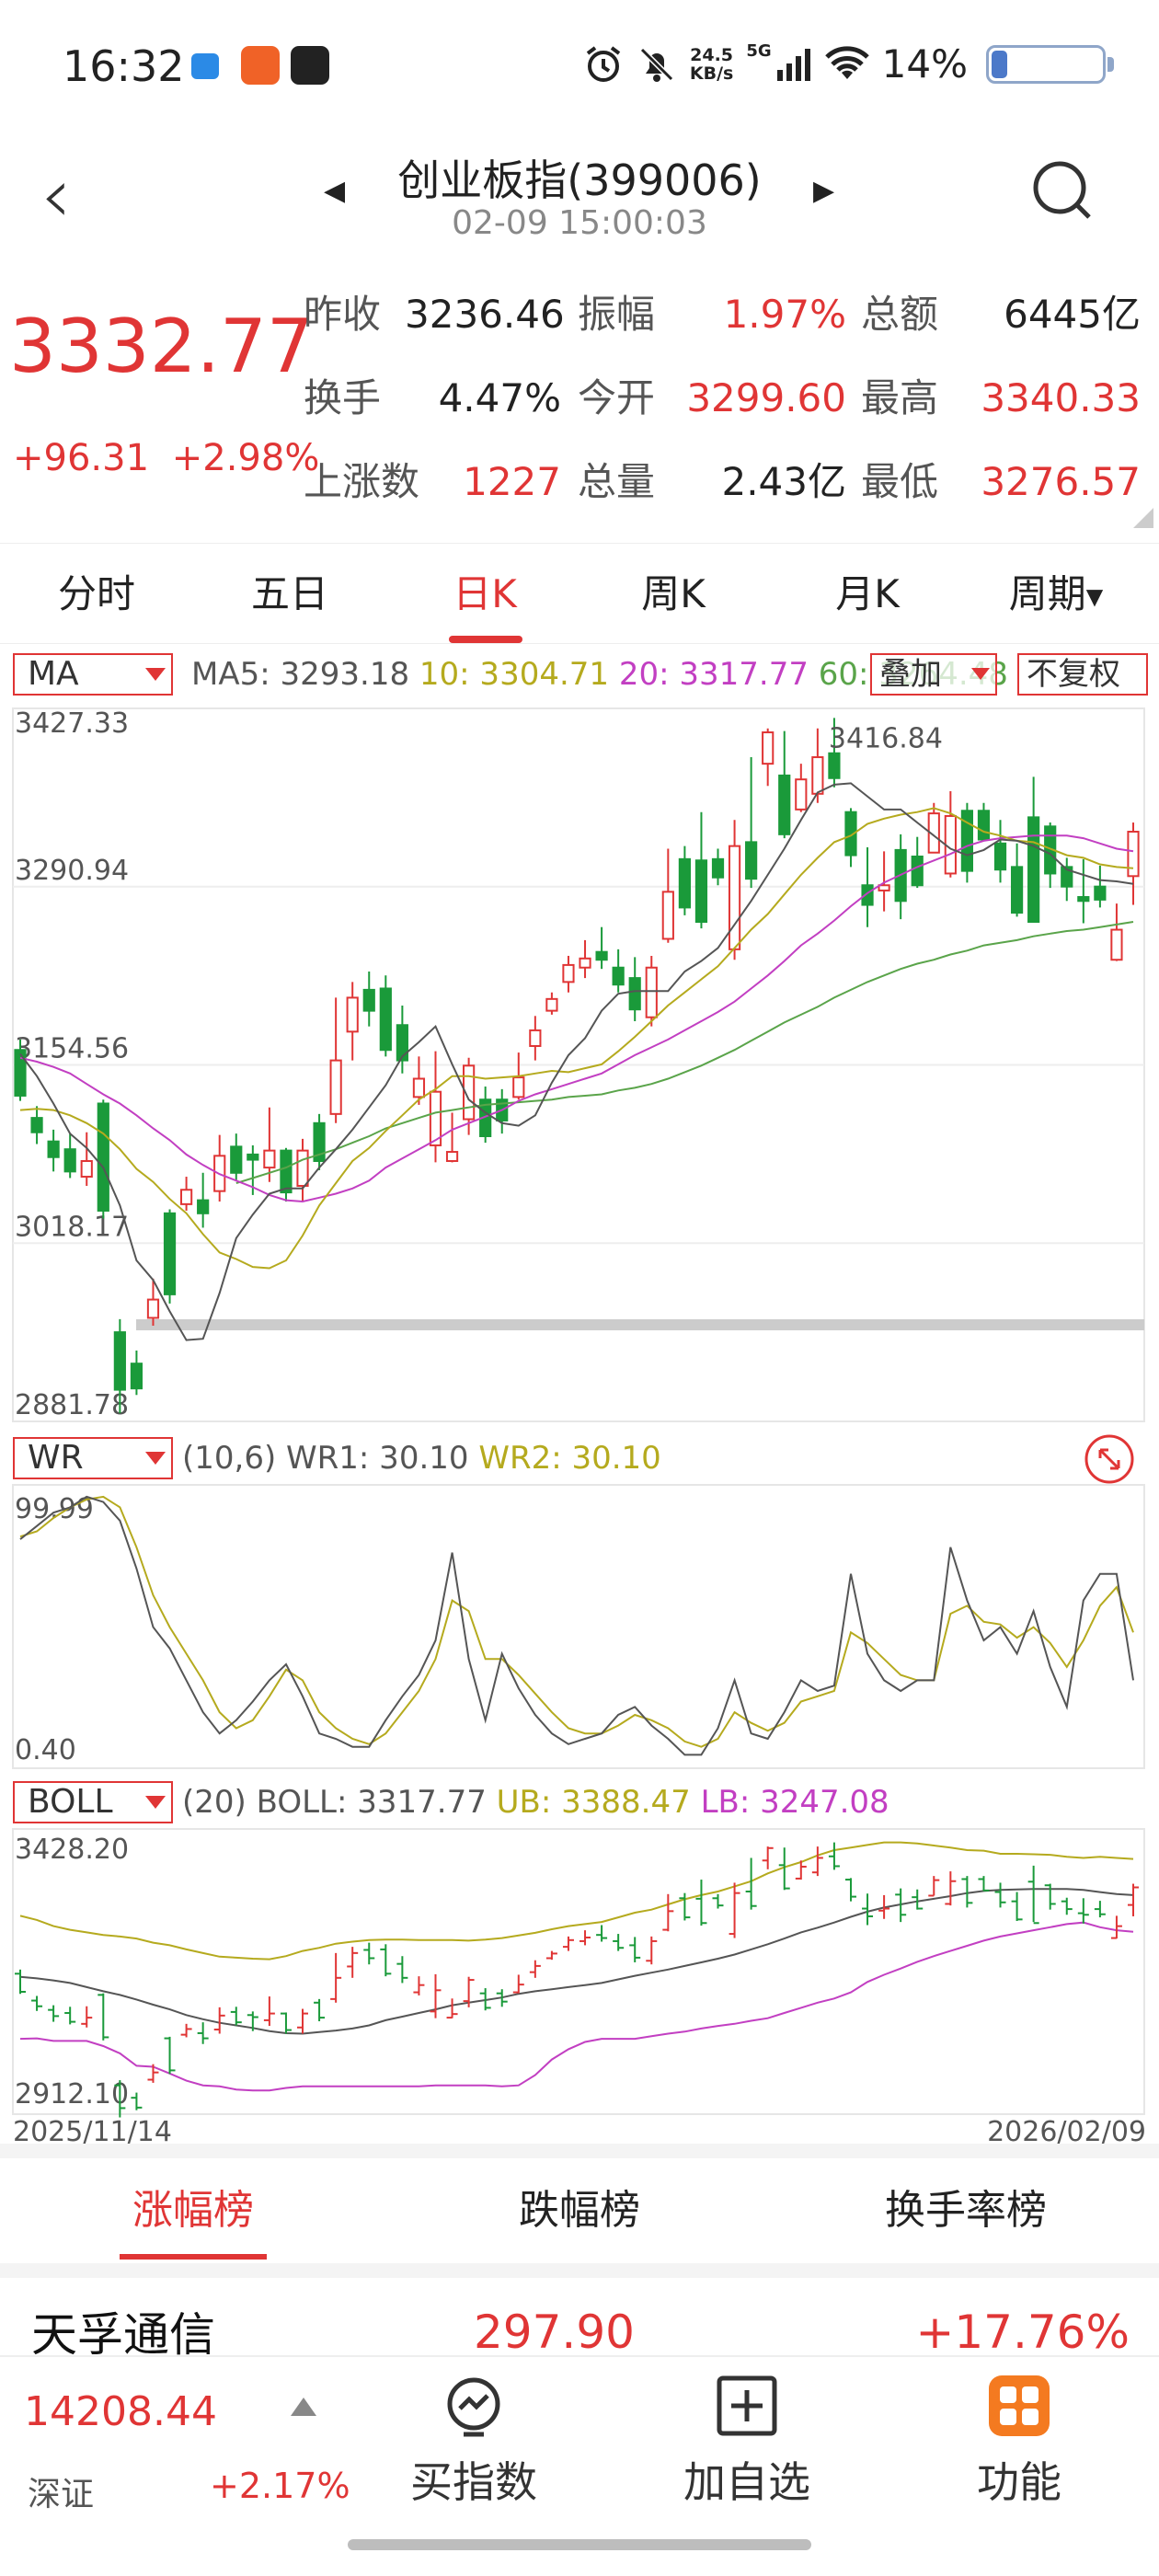  Describe the element at coordinates (766, 397) in the screenshot. I see `stat-value: 3299.60` at that location.